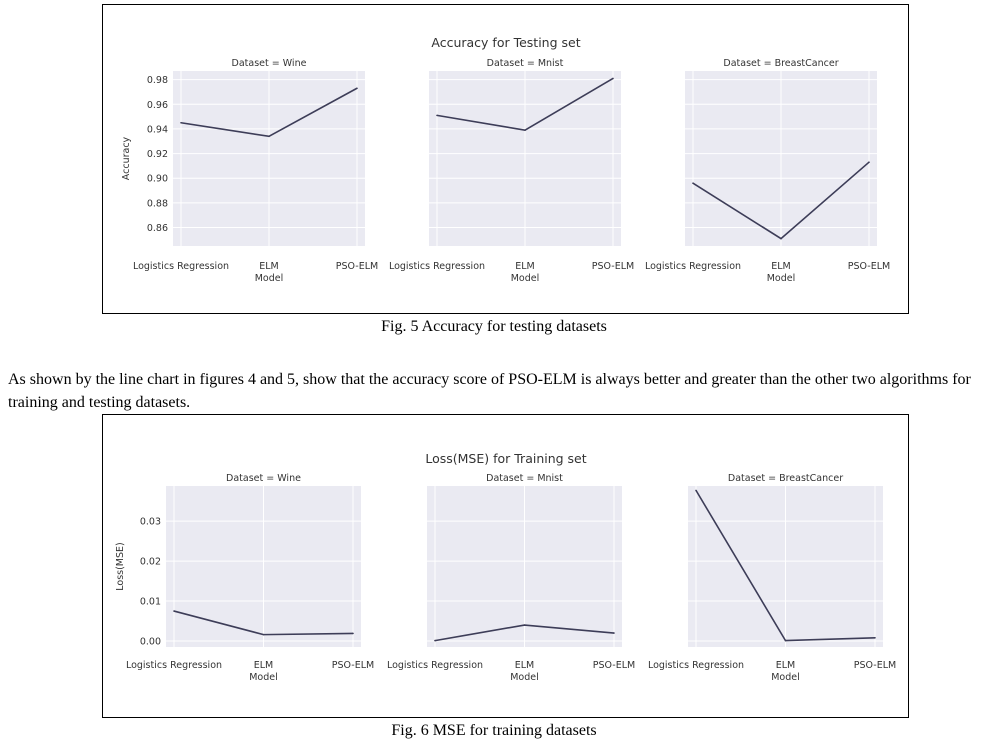  What do you see at coordinates (150, 642) in the screenshot?
I see `y-tick-label: 0.00` at bounding box center [150, 642].